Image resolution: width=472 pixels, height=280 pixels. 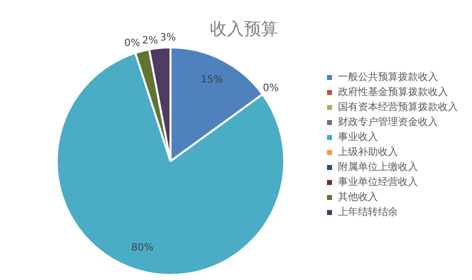 I want to click on data-label: 3%, so click(x=168, y=38).